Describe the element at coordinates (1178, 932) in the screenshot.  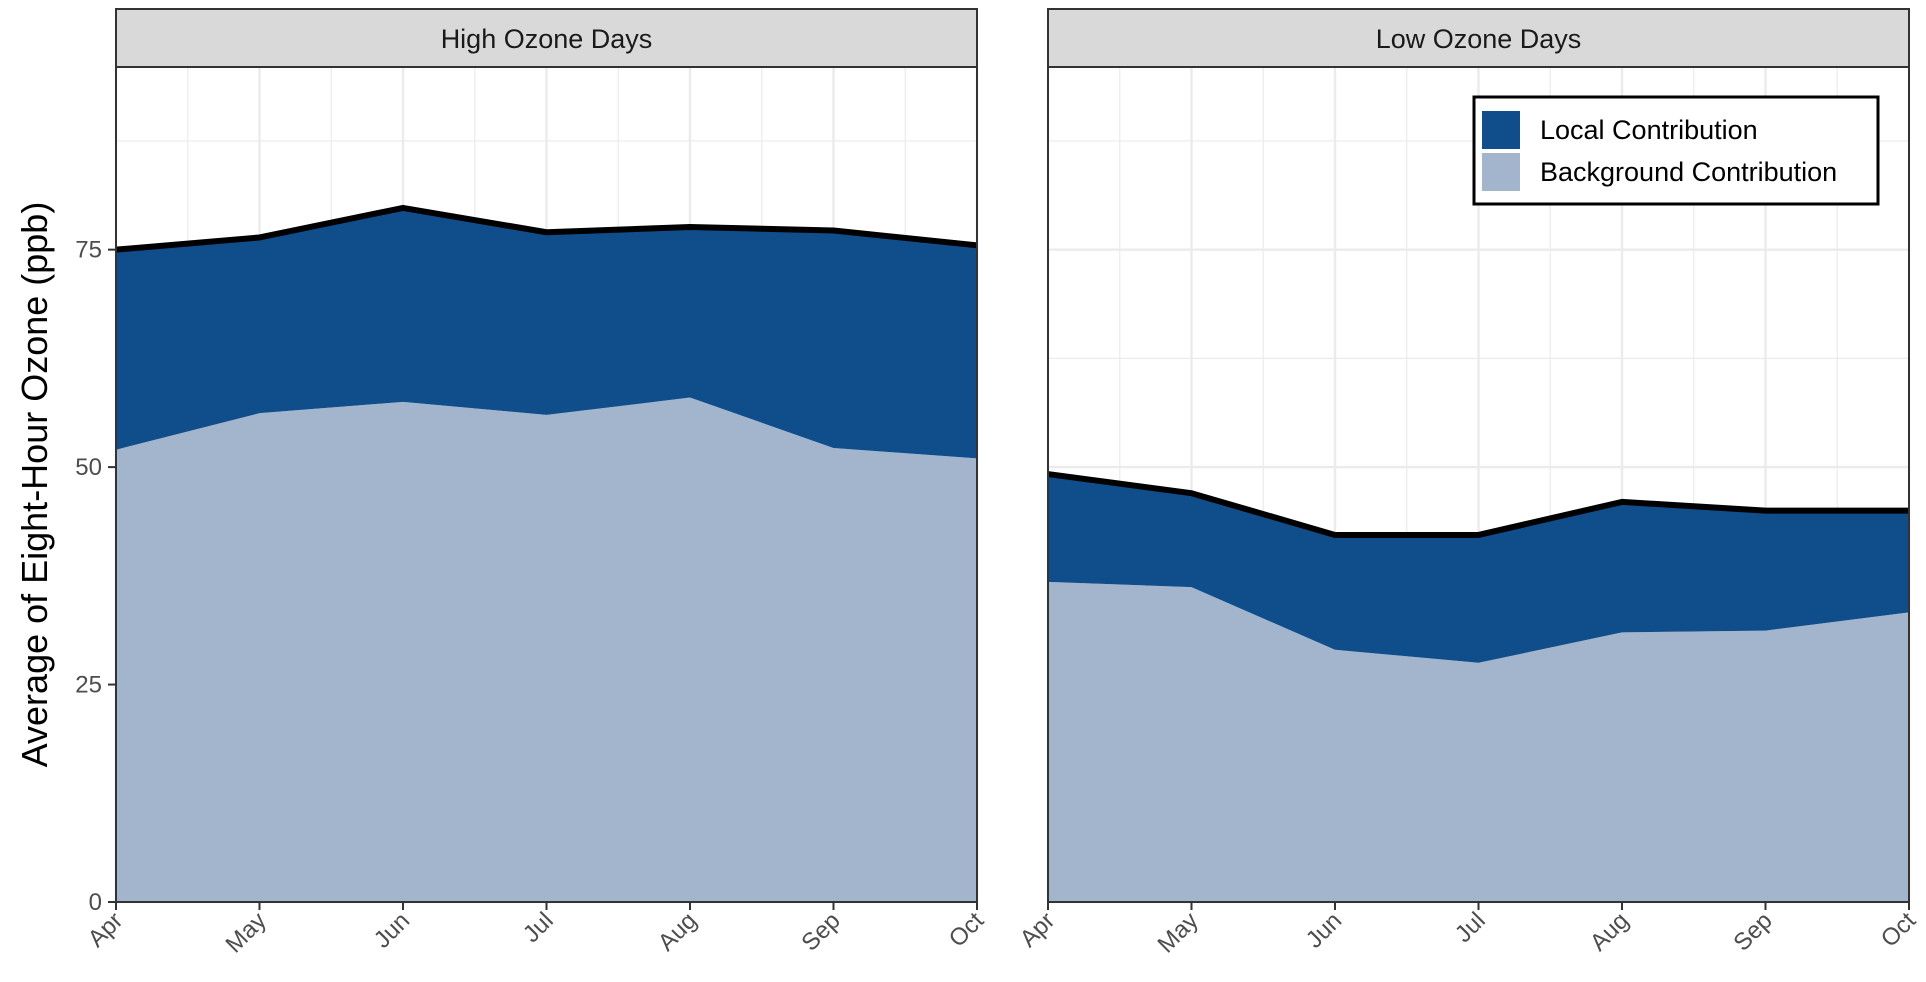
I see `panel-2-x-tick-label: May` at that location.